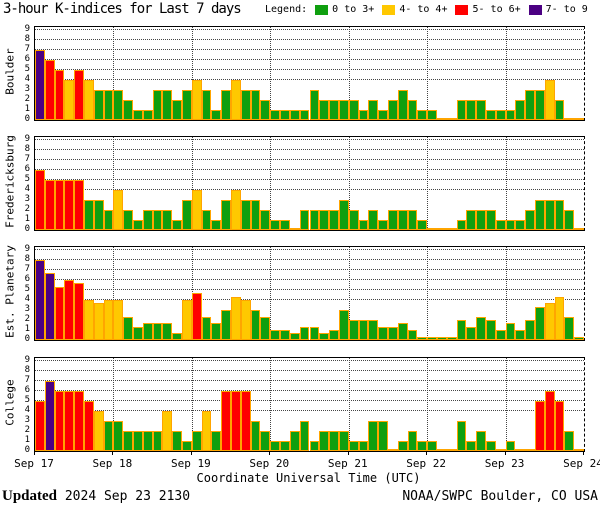 The height and width of the screenshot is (510, 600). I want to click on y-tick-label: 3, so click(27, 309).